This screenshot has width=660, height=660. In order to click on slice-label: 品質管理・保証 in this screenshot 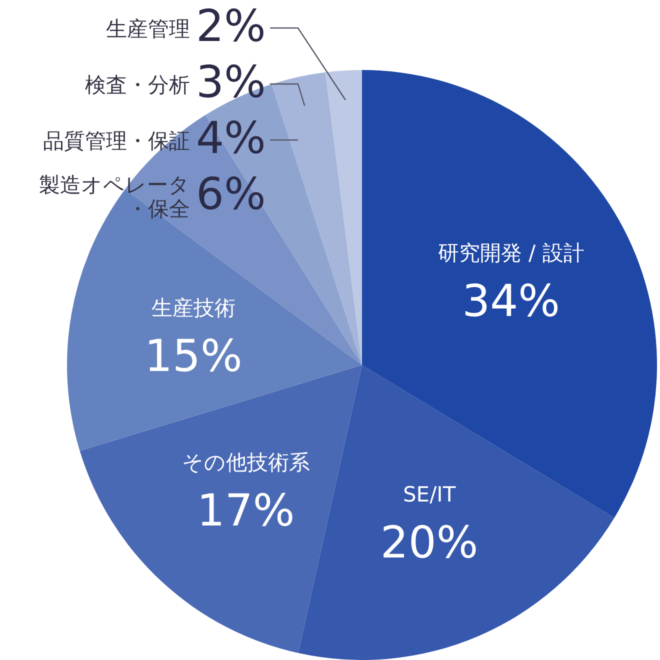, I will do `click(116, 141)`.